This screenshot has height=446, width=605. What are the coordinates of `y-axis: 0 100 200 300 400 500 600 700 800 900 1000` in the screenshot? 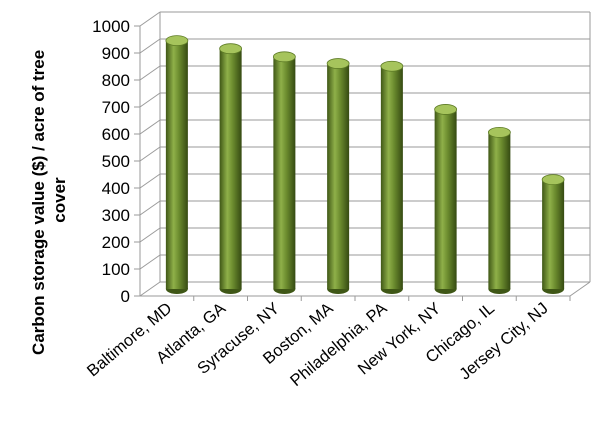 It's located at (116, 161).